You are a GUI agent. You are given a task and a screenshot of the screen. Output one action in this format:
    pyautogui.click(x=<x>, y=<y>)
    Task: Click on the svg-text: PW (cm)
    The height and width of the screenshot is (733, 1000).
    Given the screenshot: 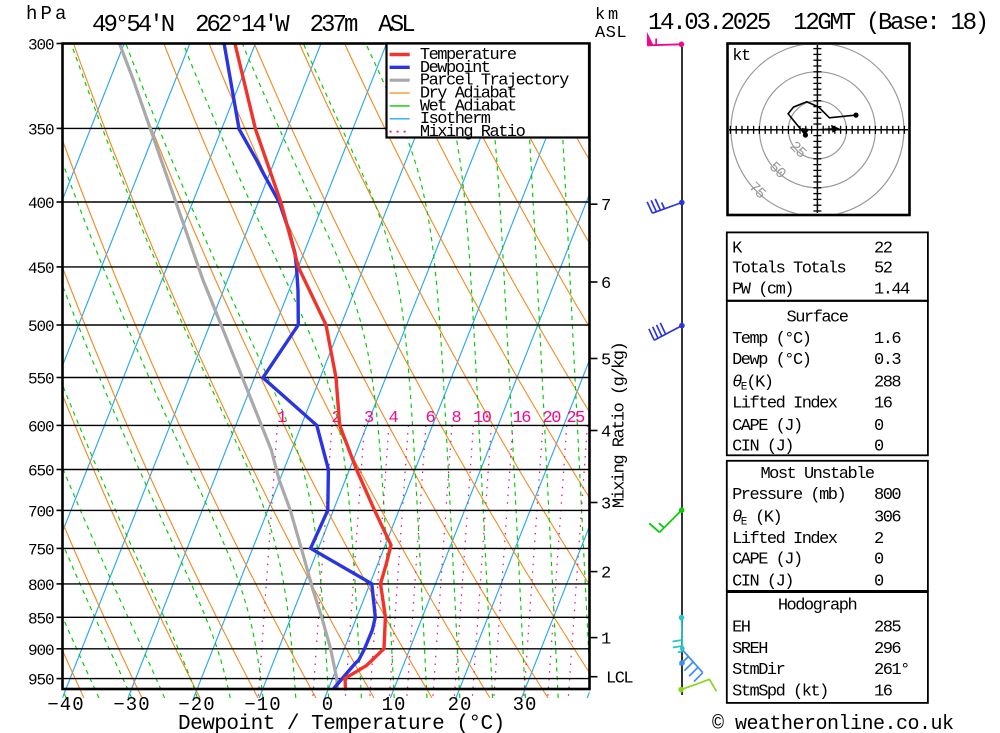 What is the action you would take?
    pyautogui.click(x=762, y=289)
    